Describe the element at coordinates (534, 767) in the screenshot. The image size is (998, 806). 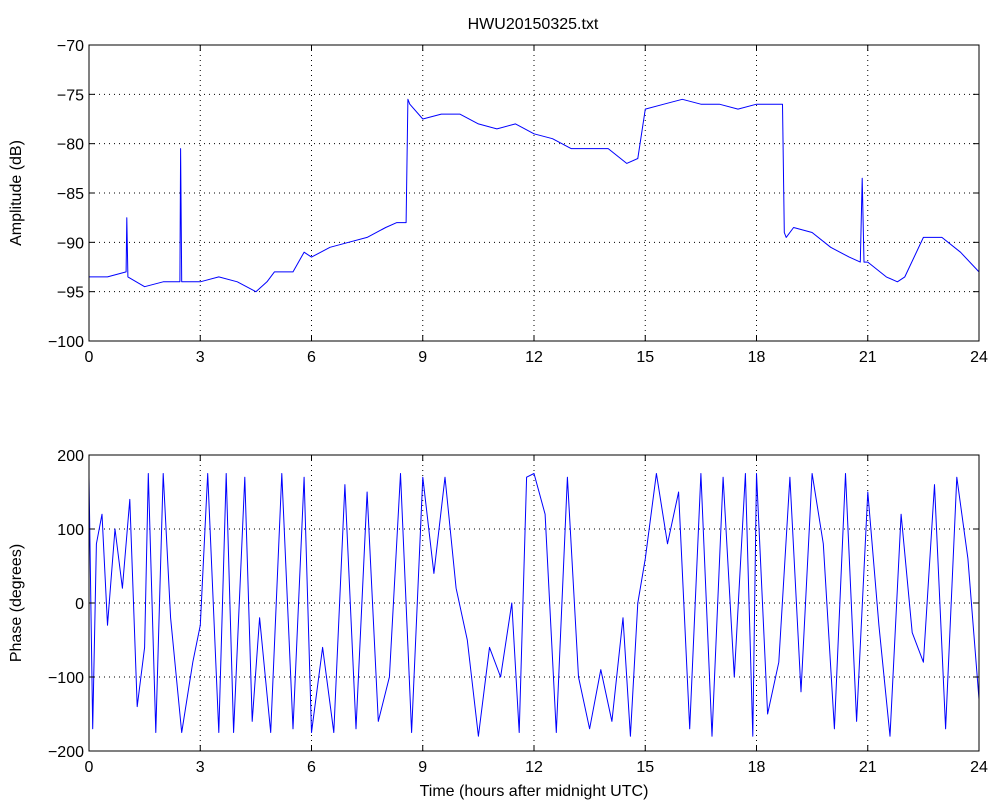
I see `phase-x-tick-label: 12` at that location.